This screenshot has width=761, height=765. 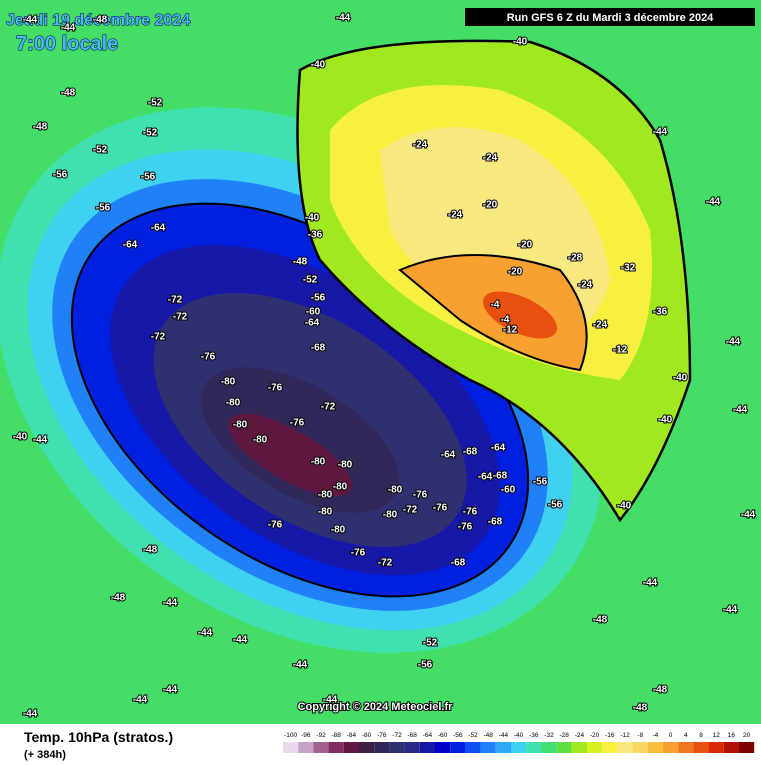 I want to click on colorbar-label: -96, so click(x=306, y=735).